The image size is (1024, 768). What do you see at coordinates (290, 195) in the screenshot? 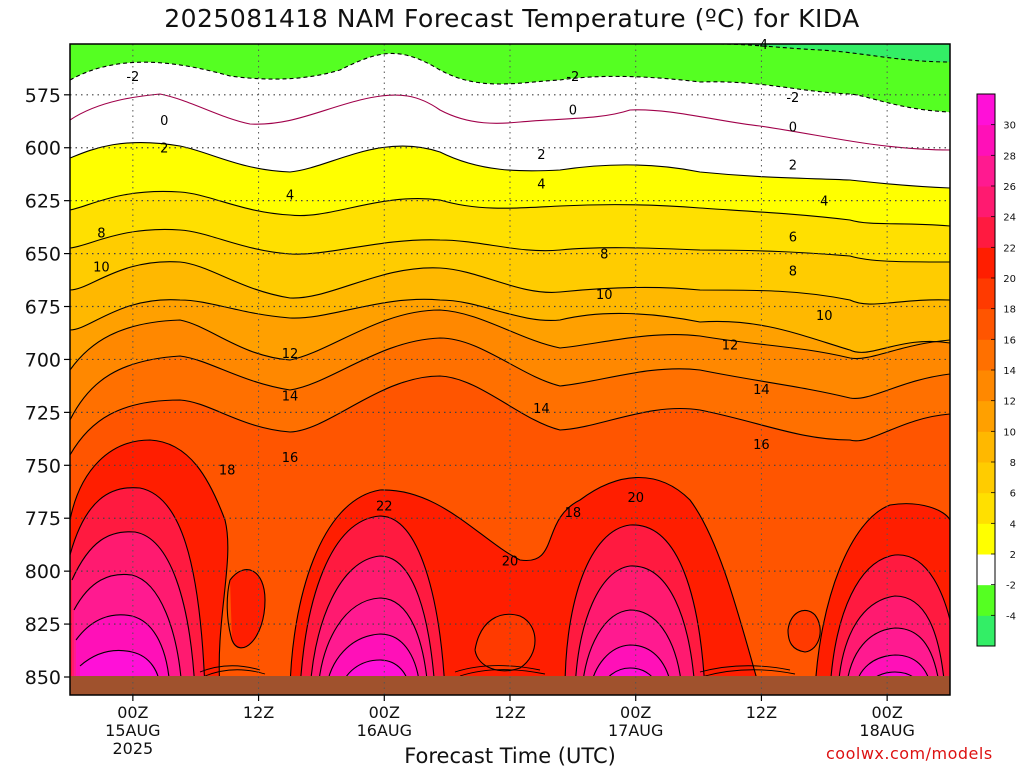
I see `contour-label: 4` at bounding box center [290, 195].